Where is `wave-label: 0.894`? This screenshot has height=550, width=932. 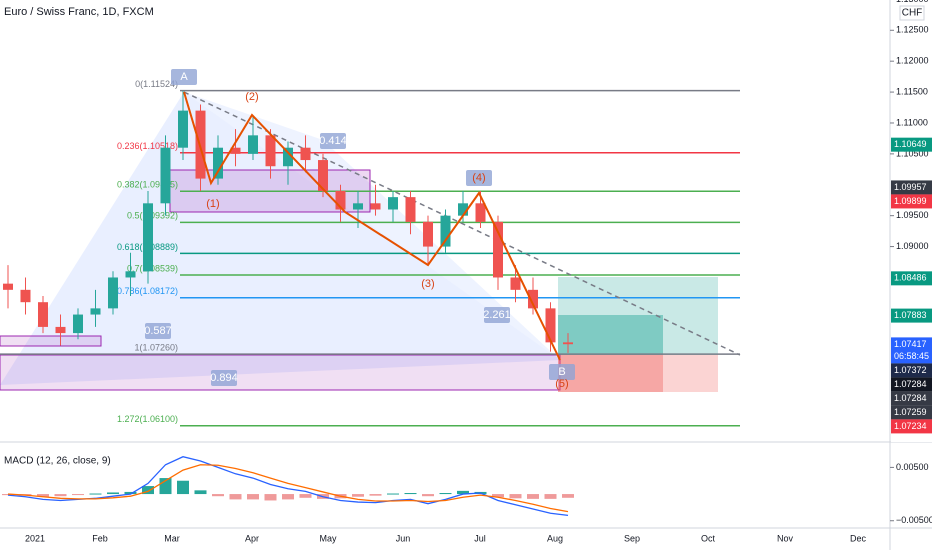
wave-label: 0.894 is located at coordinates (224, 378).